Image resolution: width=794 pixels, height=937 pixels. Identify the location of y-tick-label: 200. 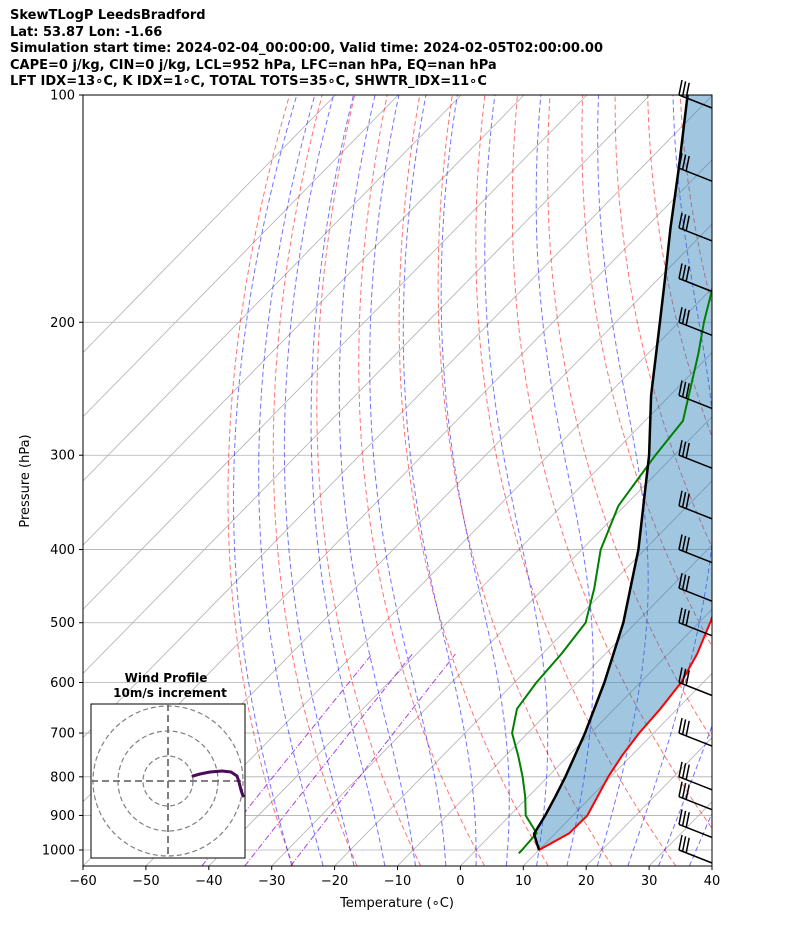
(62, 323).